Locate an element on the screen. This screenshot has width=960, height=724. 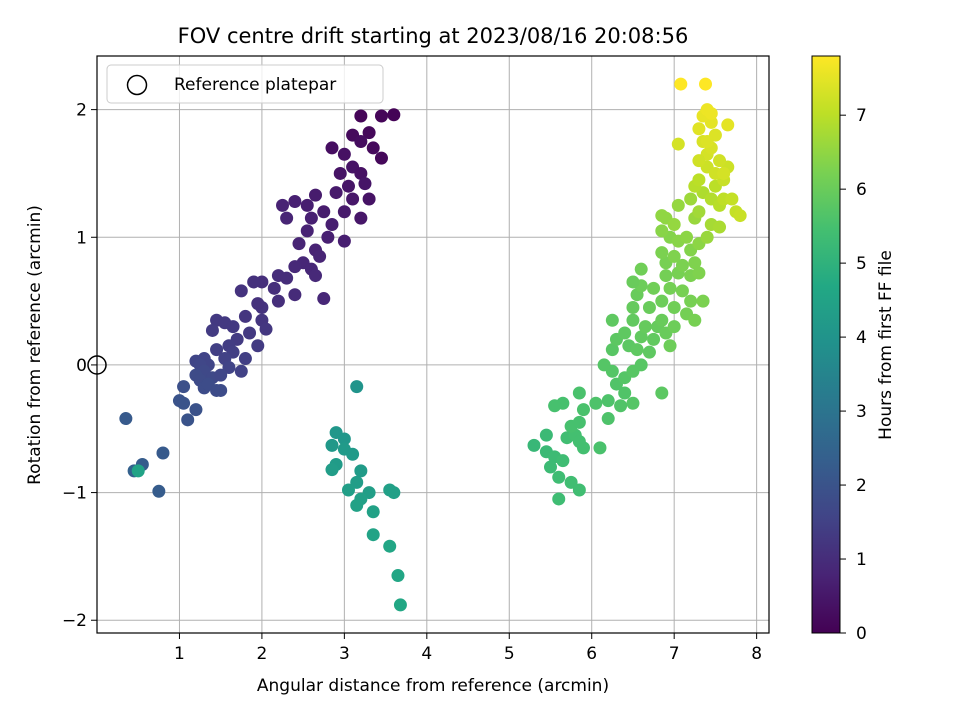
colorbar: 0 1 2 3 4 5 6 7 Hours from first FF file is located at coordinates (853, 349).